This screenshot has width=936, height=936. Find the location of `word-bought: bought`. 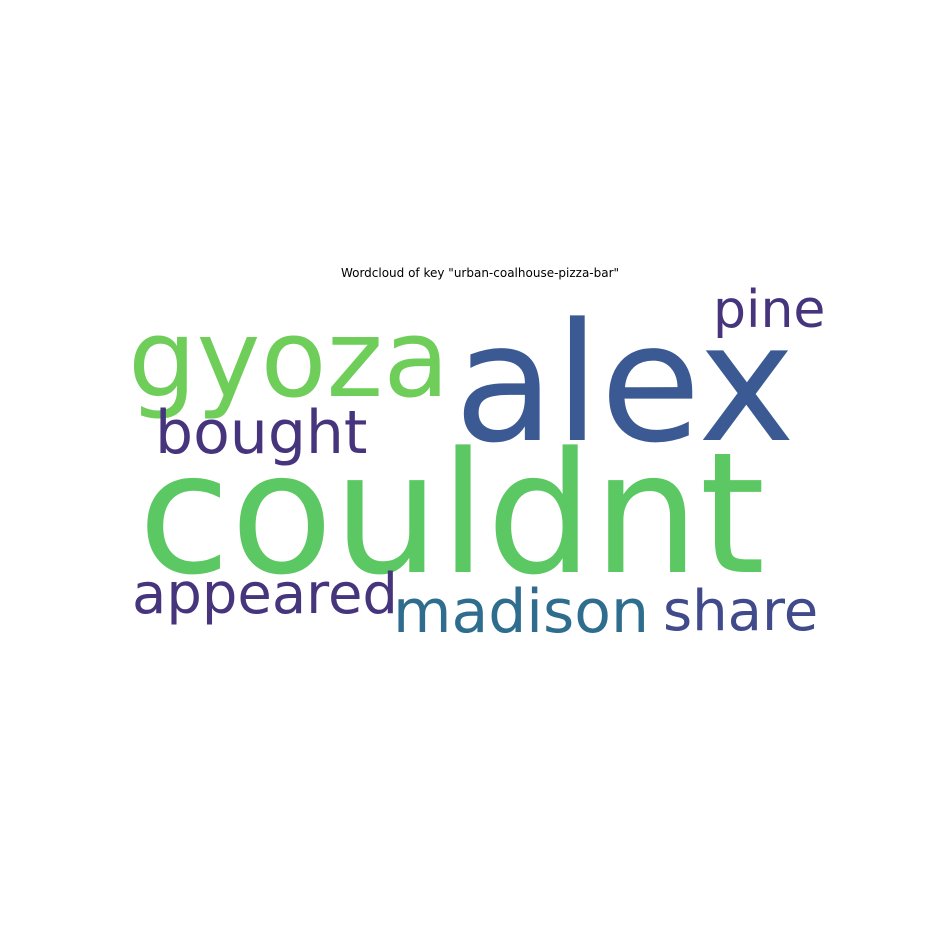

word-bought: bought is located at coordinates (261, 433).